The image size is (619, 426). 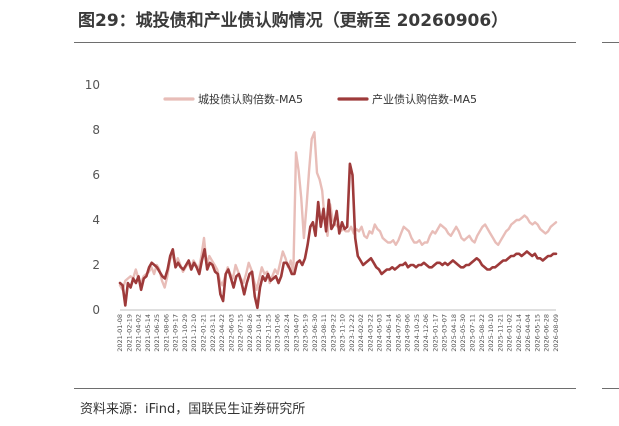 What do you see at coordinates (537, 333) in the screenshot?
I see `x-tick-label: 2026-05-15` at bounding box center [537, 333].